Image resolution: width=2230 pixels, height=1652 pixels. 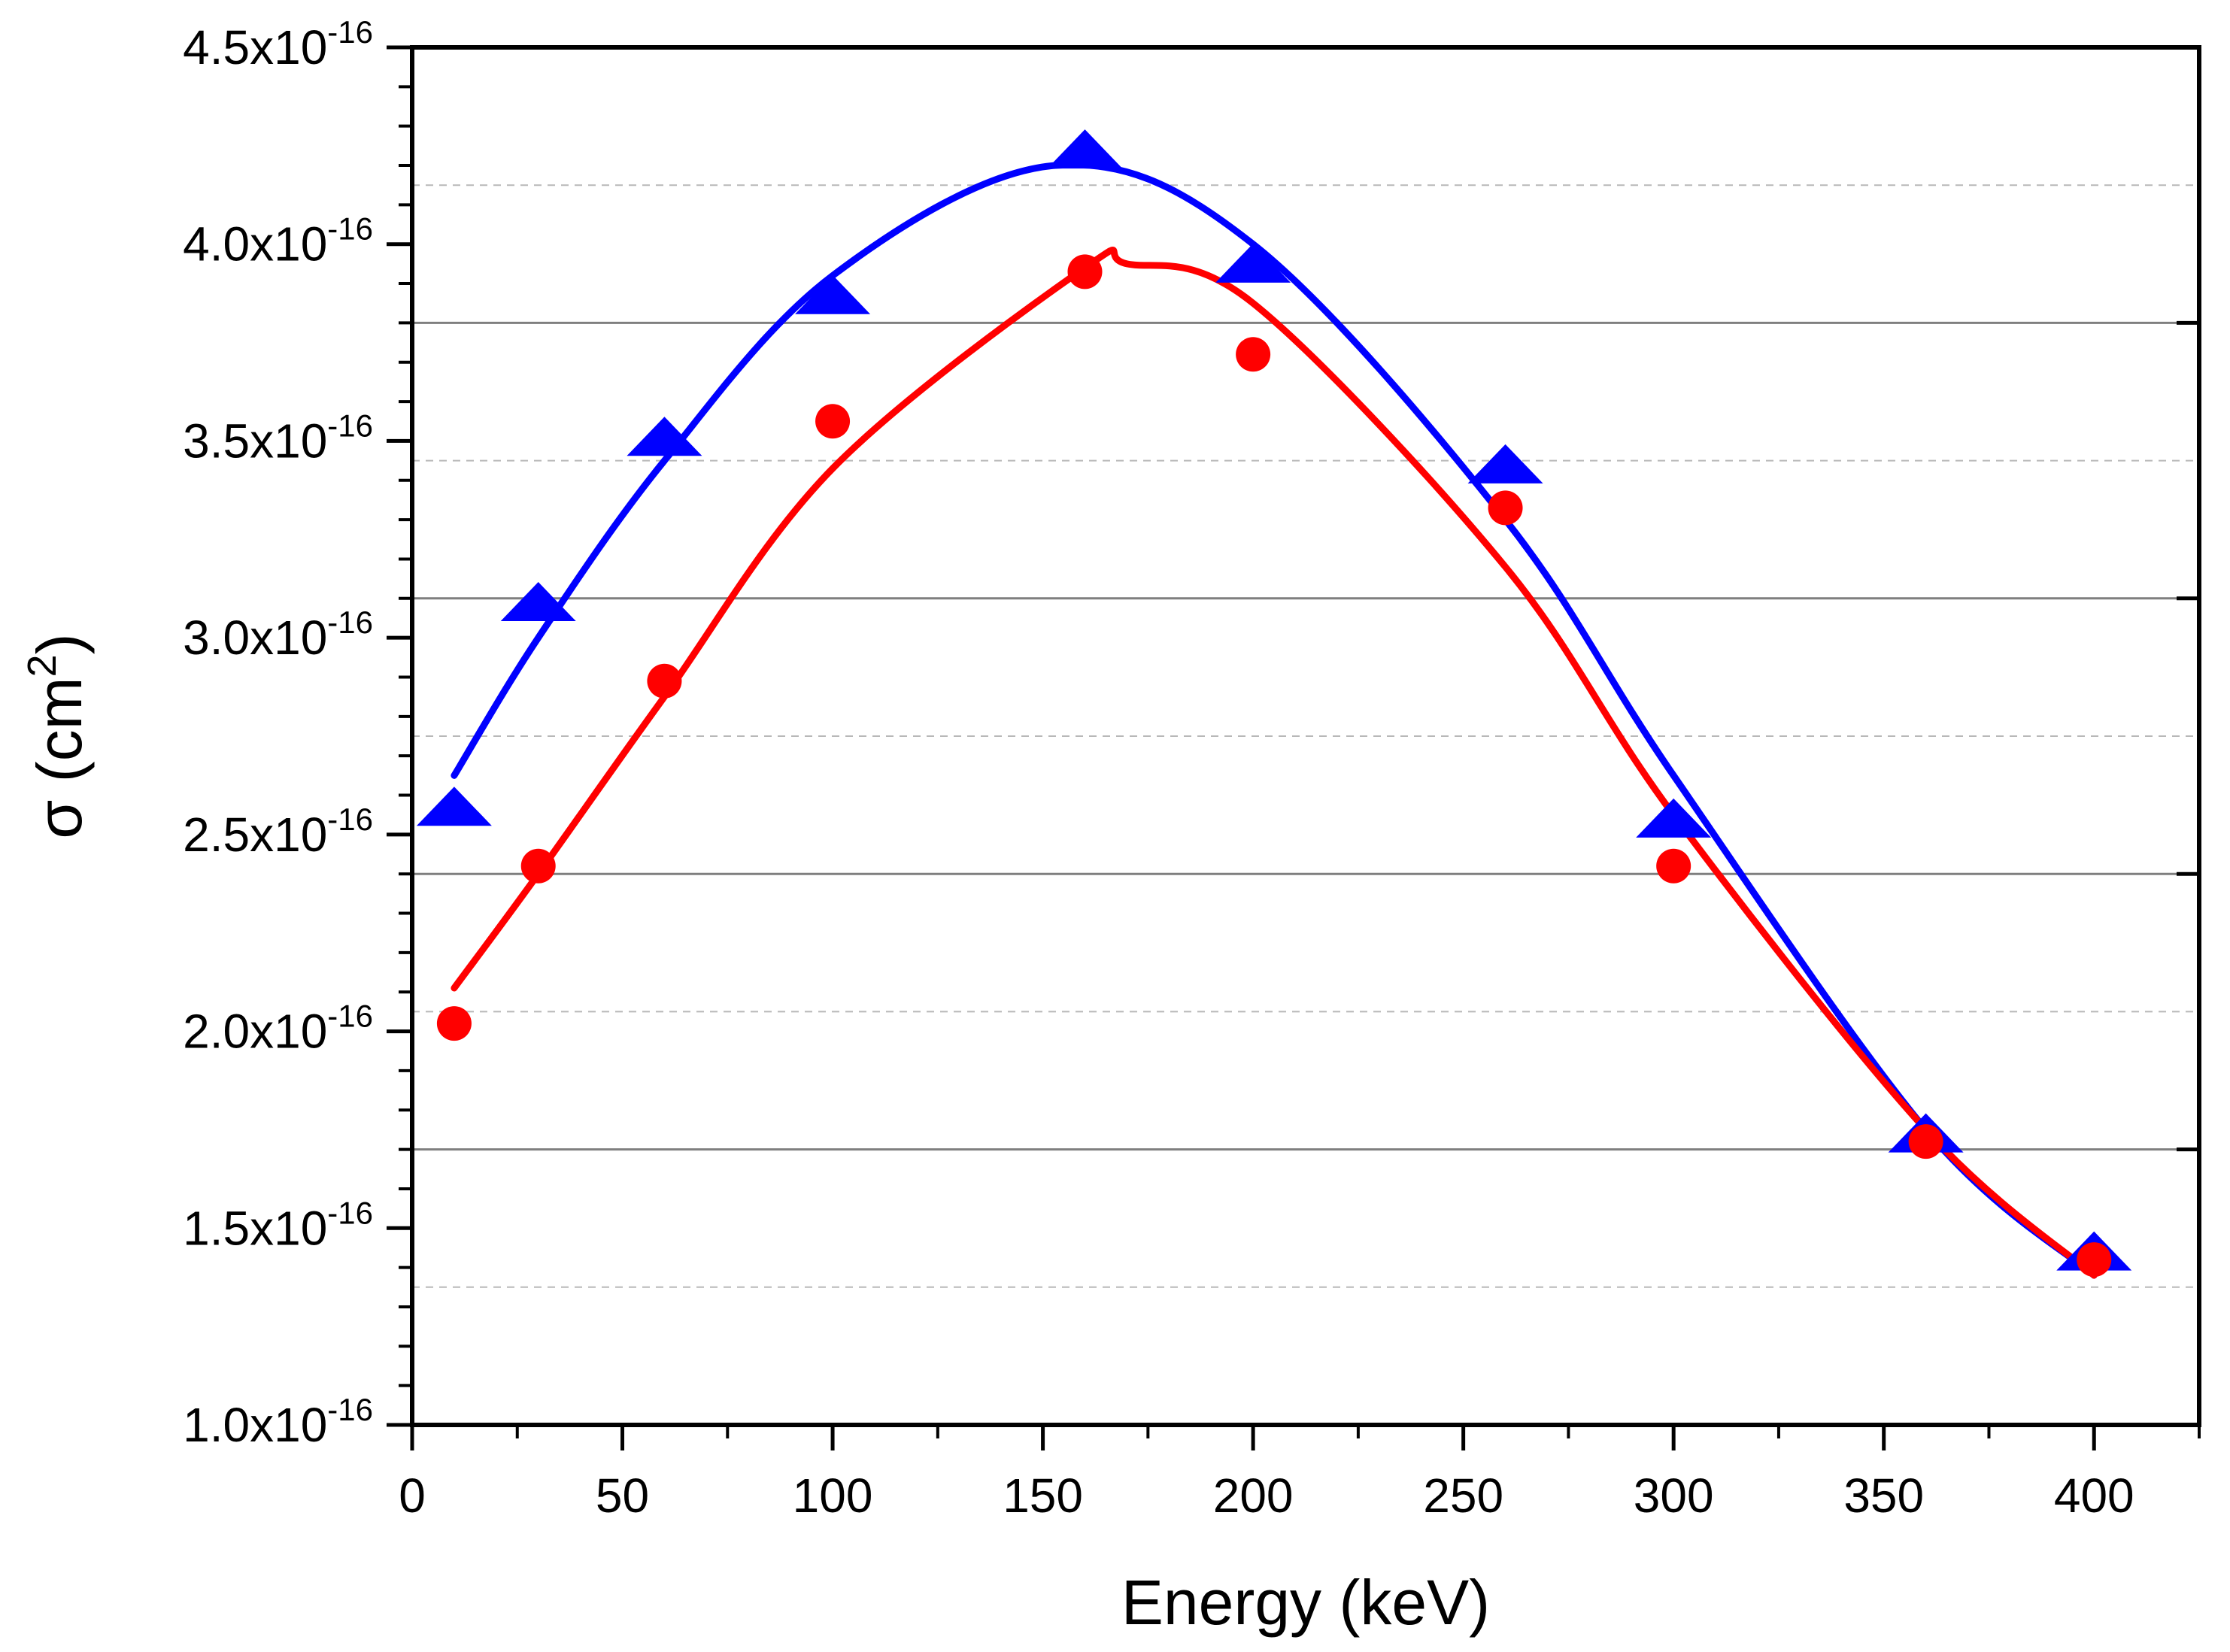 I want to click on y-tick-label: 2.5x10⁻¹⁶, so click(x=278, y=832).